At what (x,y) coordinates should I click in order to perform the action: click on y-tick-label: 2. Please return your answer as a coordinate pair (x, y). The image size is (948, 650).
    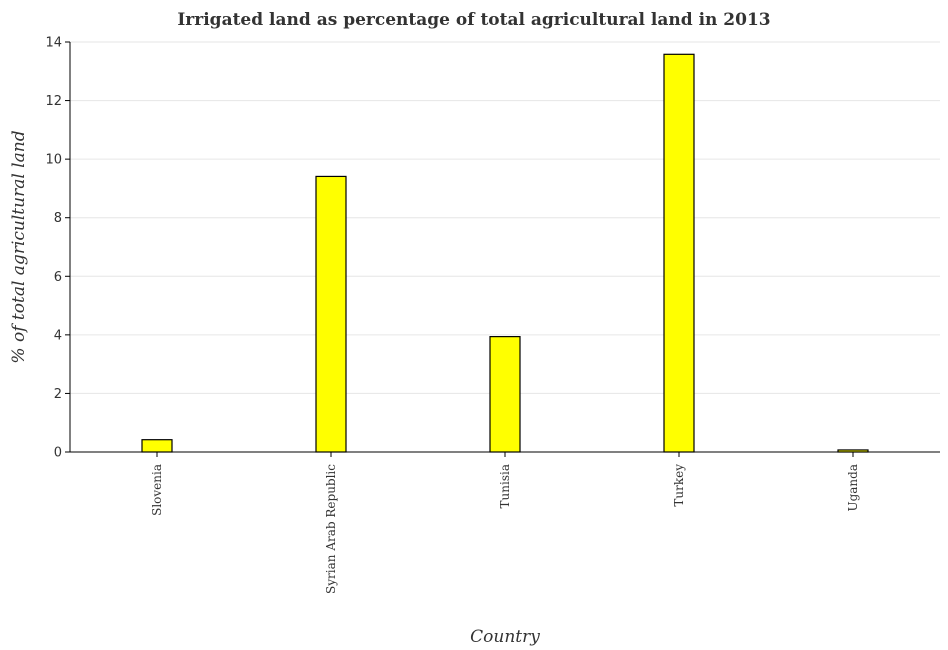
    Looking at the image, I should click on (58, 394).